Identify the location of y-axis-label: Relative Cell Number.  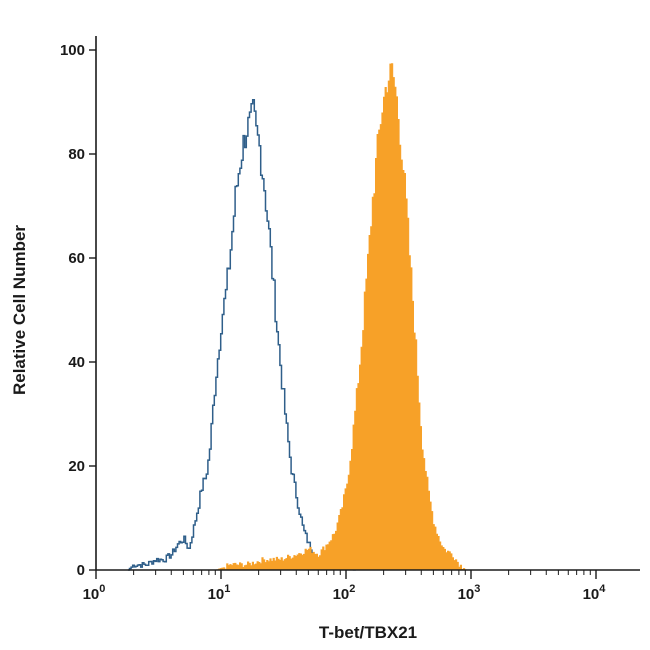
(19, 310).